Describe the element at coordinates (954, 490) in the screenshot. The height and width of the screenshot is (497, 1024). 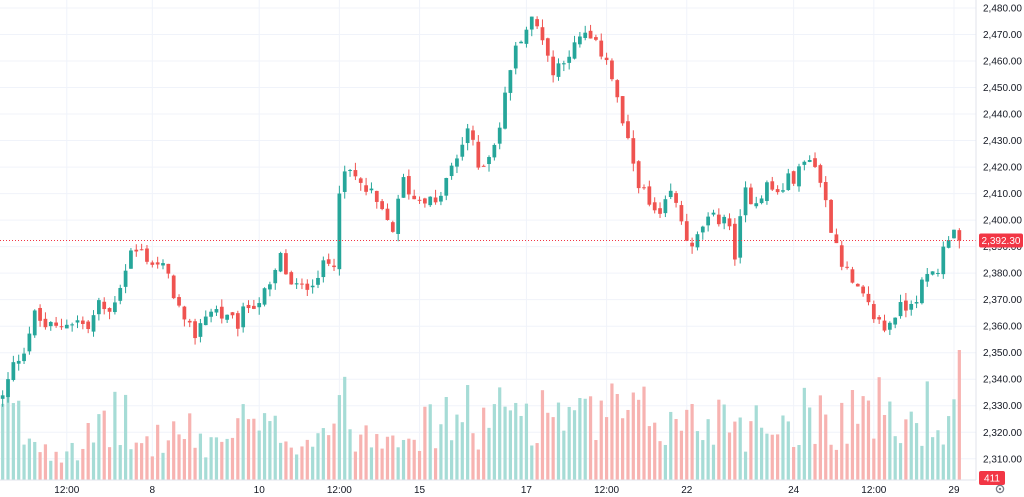
I see `time-tick-label: 29` at that location.